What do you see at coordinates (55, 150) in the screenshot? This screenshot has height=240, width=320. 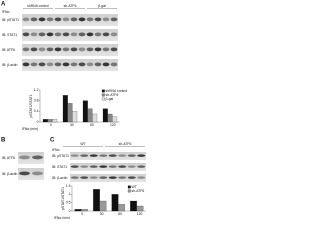 I see `treatment-label: IFNα` at bounding box center [55, 150].